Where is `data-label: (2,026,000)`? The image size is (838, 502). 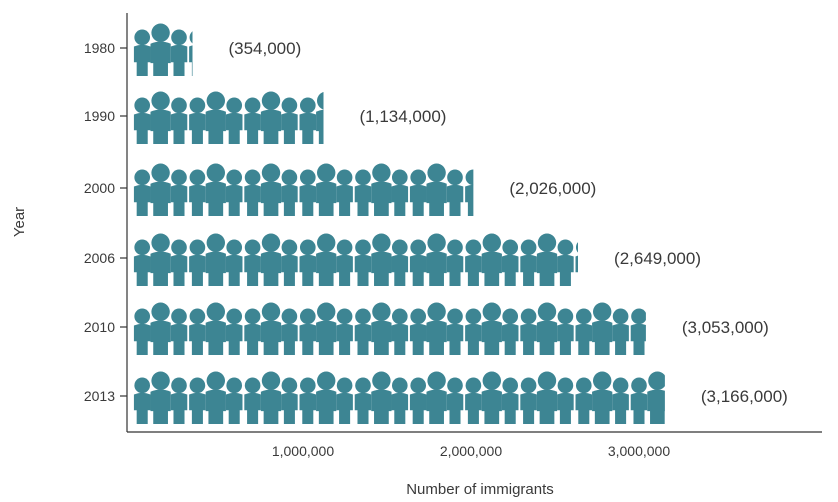
data-label: (2,026,000) is located at coordinates (552, 188).